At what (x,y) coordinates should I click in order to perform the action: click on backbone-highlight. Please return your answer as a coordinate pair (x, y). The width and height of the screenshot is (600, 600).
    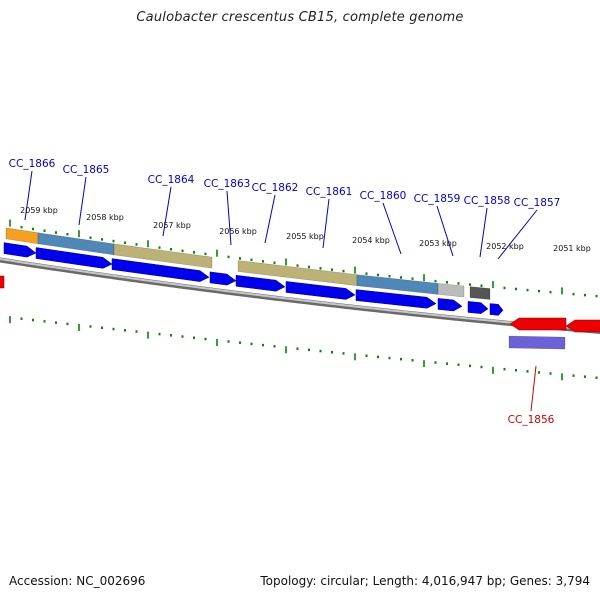
    Looking at the image, I should click on (300, 294).